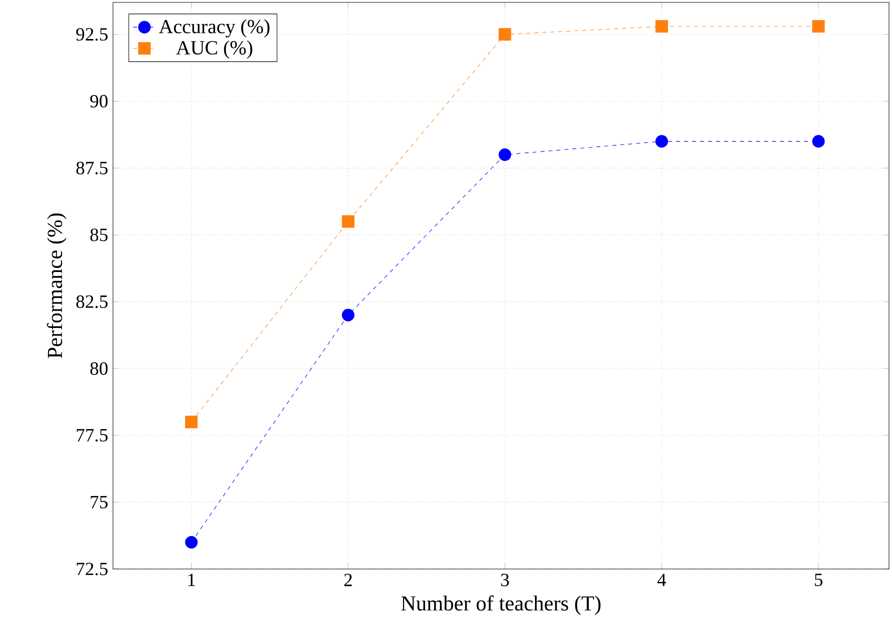 Image resolution: width=892 pixels, height=643 pixels. Describe the element at coordinates (500, 605) in the screenshot. I see `x-axis-title: Number of teachers (T)` at that location.